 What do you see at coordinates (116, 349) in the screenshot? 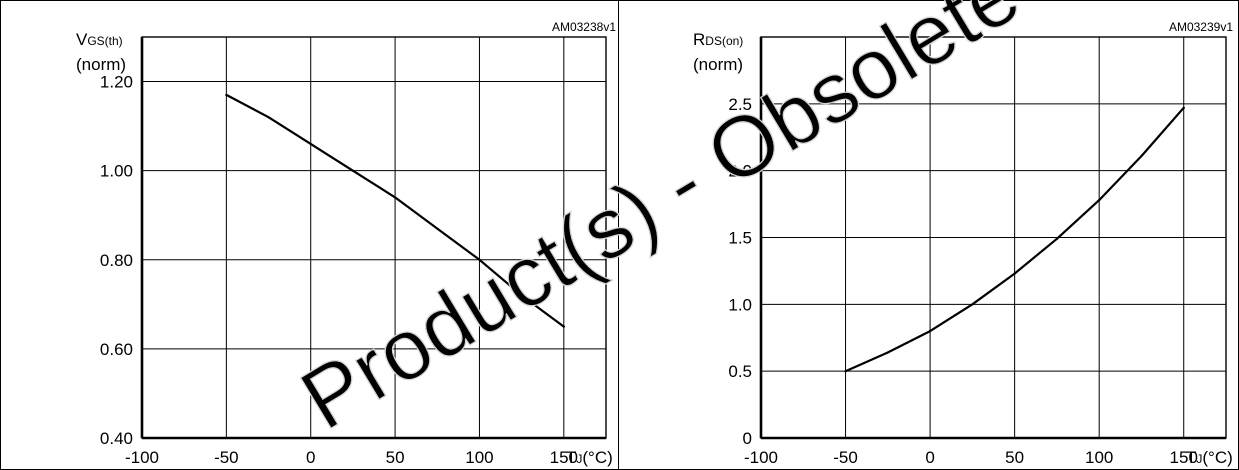
I see `y-tick-label: 0.60` at bounding box center [116, 349].